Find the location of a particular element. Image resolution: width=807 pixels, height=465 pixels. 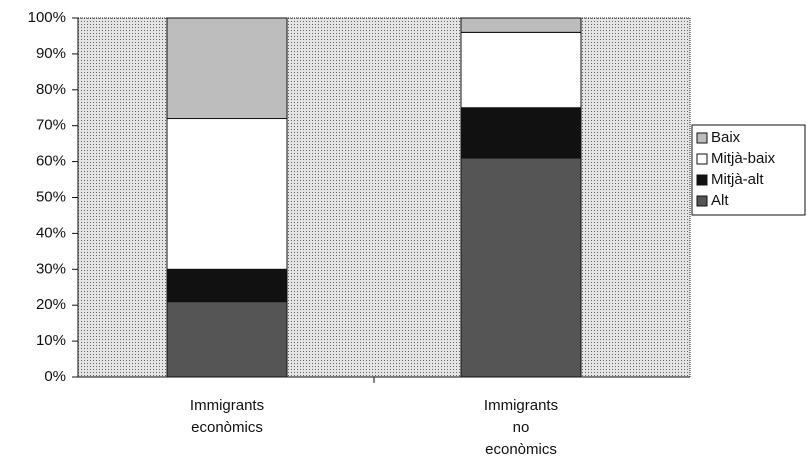

y-tick-label: 50% is located at coordinates (51, 196).